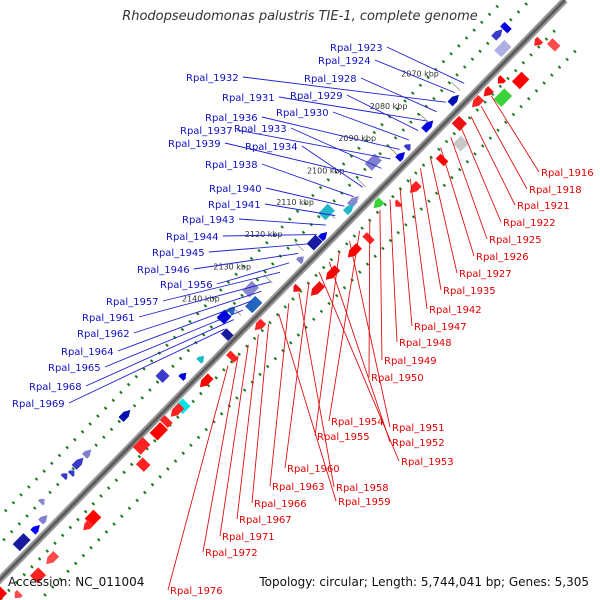 This screenshot has width=600, height=600. Describe the element at coordinates (194, 144) in the screenshot. I see `gene-label-plus: Rpal_1939` at that location.